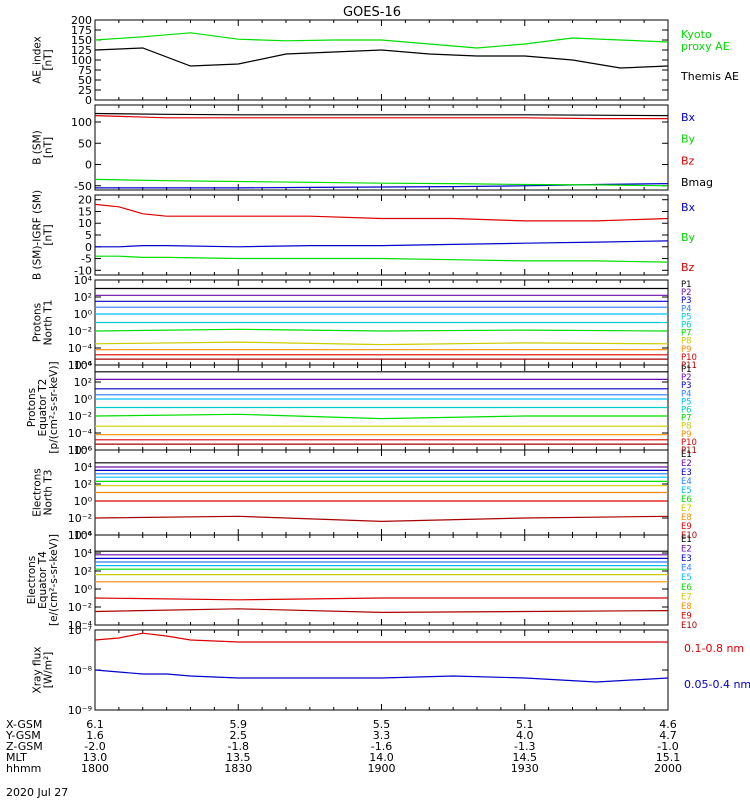 This screenshot has width=750, height=800. Describe the element at coordinates (705, 46) in the screenshot. I see `legend-item: proxy AE` at that location.